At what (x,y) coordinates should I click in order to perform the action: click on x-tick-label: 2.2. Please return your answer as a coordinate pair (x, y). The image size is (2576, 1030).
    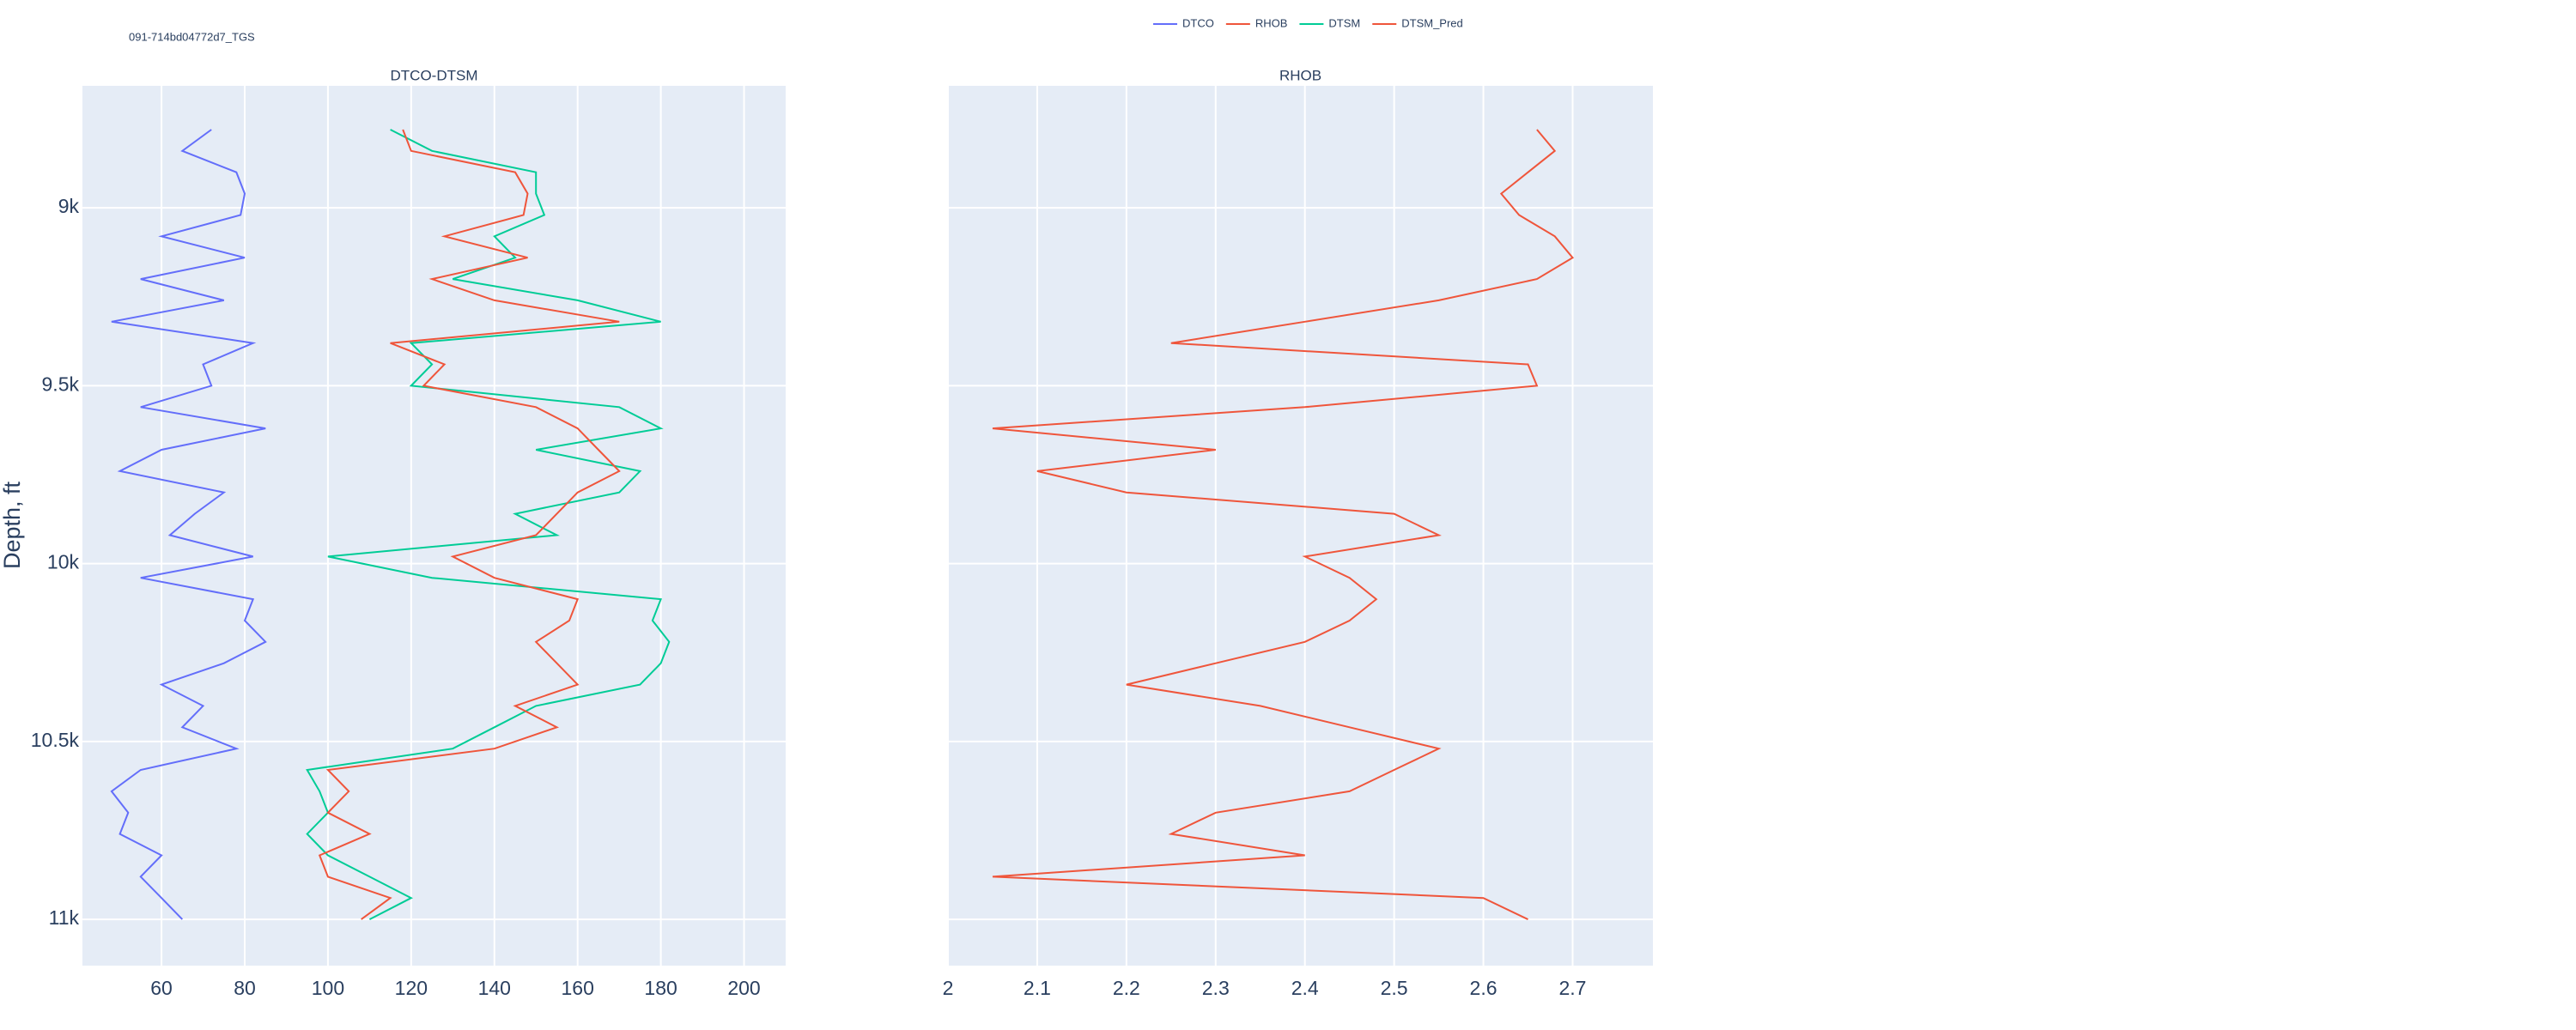
    Looking at the image, I should click on (1126, 988).